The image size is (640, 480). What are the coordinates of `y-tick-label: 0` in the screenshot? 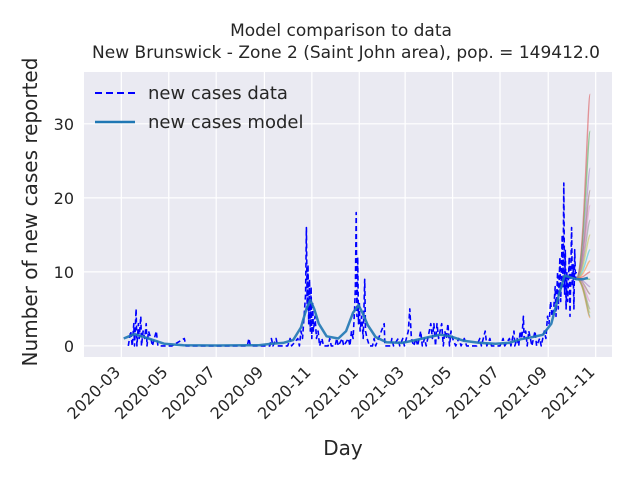 It's located at (69, 346).